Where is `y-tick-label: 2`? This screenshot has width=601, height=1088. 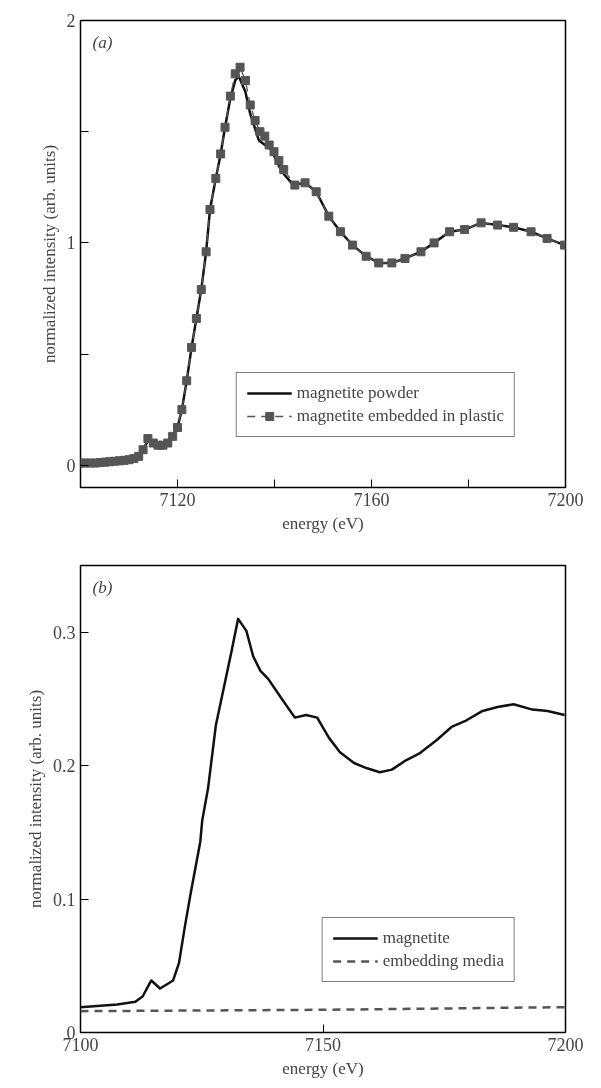
y-tick-label: 2 is located at coordinates (71, 21).